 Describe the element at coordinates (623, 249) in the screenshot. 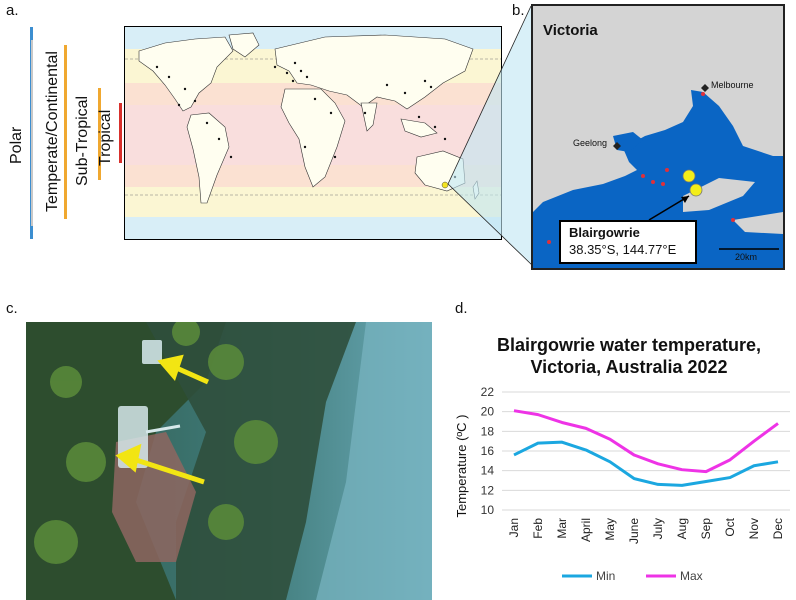

I see `callout-coordinates: 38.35°S, 144.77°E` at that location.